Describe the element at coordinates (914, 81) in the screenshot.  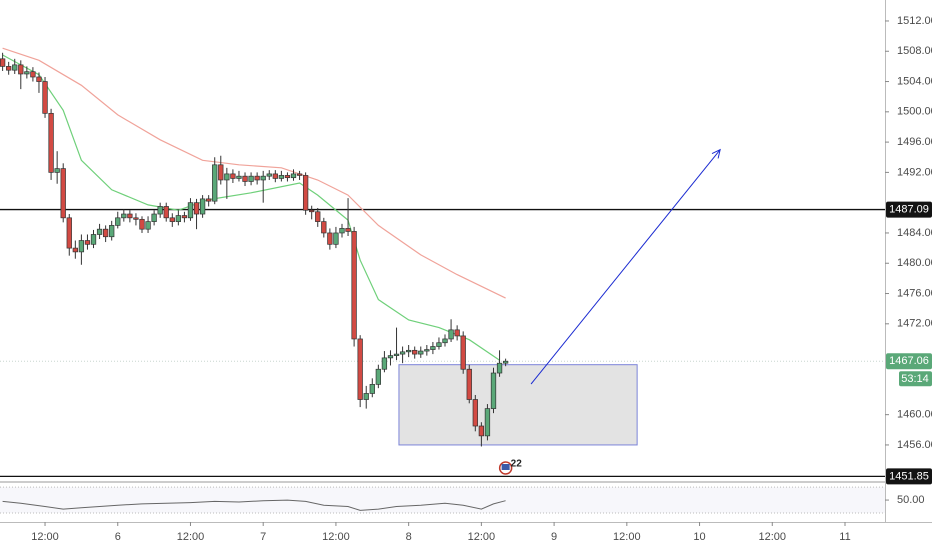
I see `y-tick-label: 1504.00` at that location.